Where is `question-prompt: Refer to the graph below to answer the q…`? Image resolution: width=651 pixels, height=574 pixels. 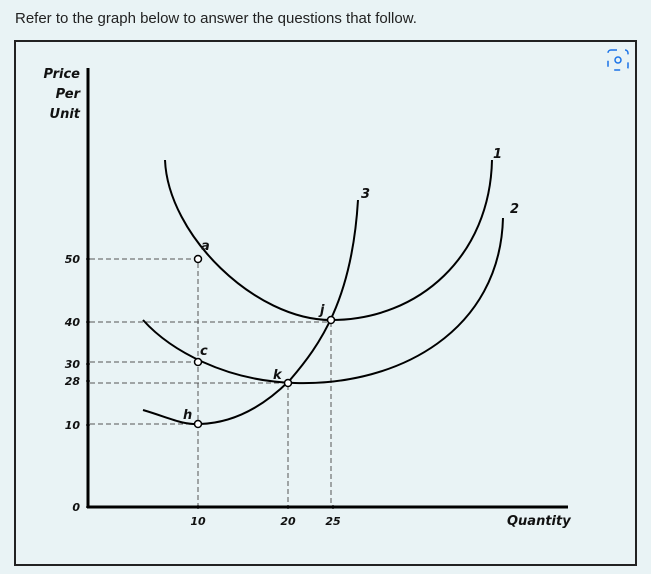
question-prompt: Refer to the graph below to answer the q… is located at coordinates (216, 18).